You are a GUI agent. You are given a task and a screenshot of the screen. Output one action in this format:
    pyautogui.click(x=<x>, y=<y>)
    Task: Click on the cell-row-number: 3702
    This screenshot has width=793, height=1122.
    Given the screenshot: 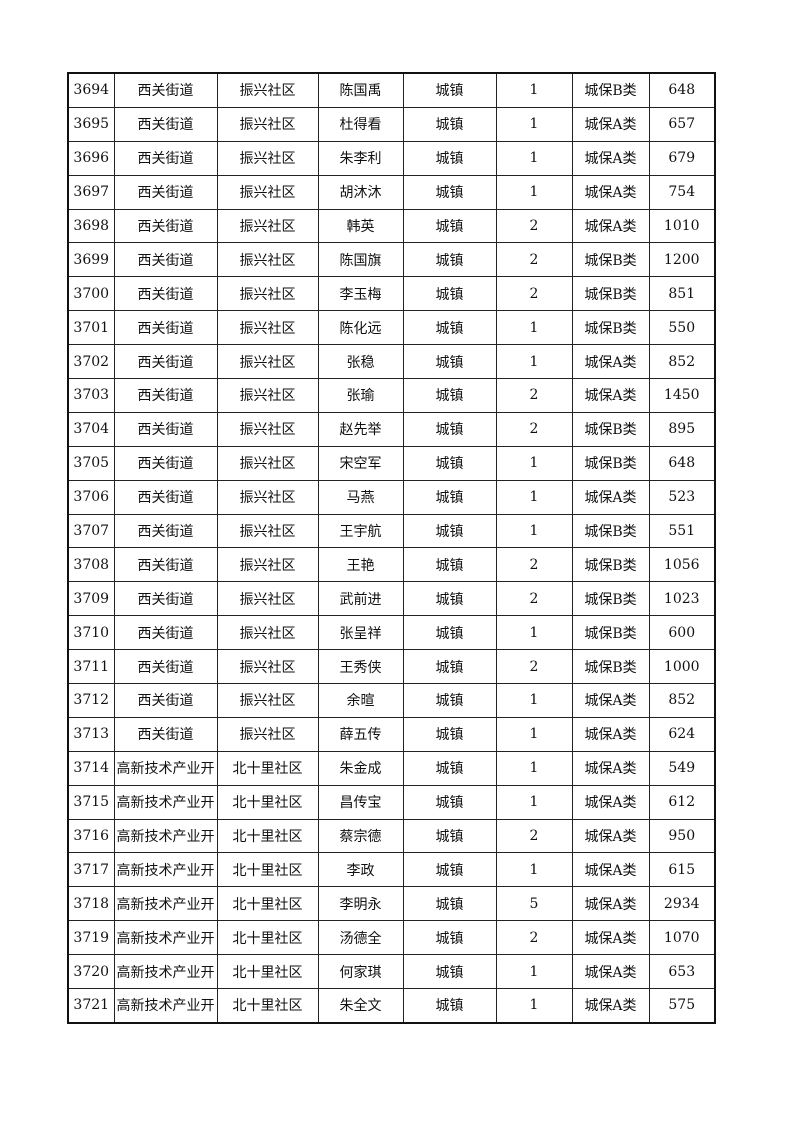 What is the action you would take?
    pyautogui.click(x=91, y=362)
    